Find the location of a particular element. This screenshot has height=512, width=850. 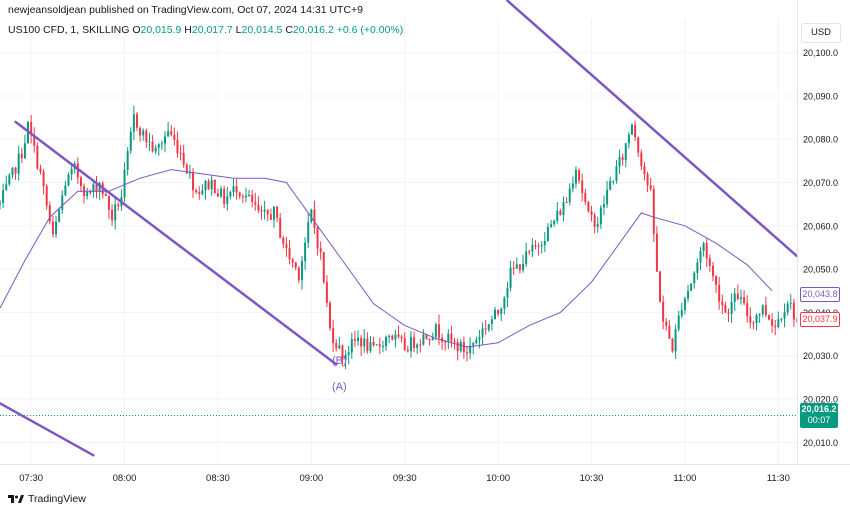

current-price-tag: 20,016.2 00:07 is located at coordinates (819, 415).